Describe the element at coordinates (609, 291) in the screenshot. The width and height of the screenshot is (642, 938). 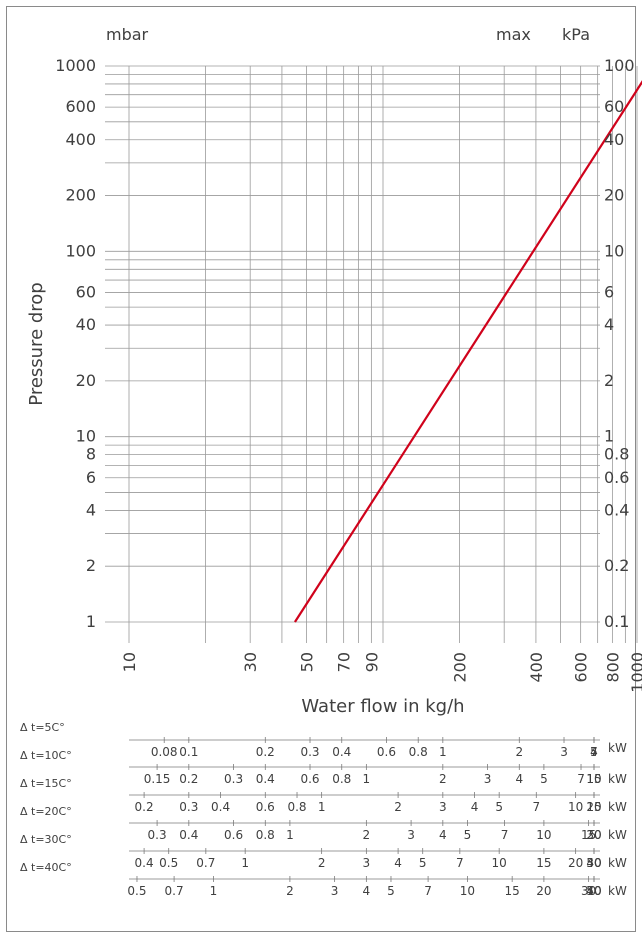
I see `y-tick-label-right: 6` at that location.